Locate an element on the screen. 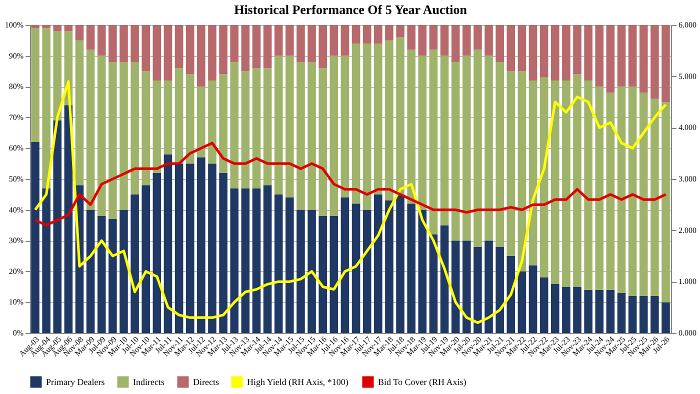  y-tick-label: 90% is located at coordinates (16, 55).